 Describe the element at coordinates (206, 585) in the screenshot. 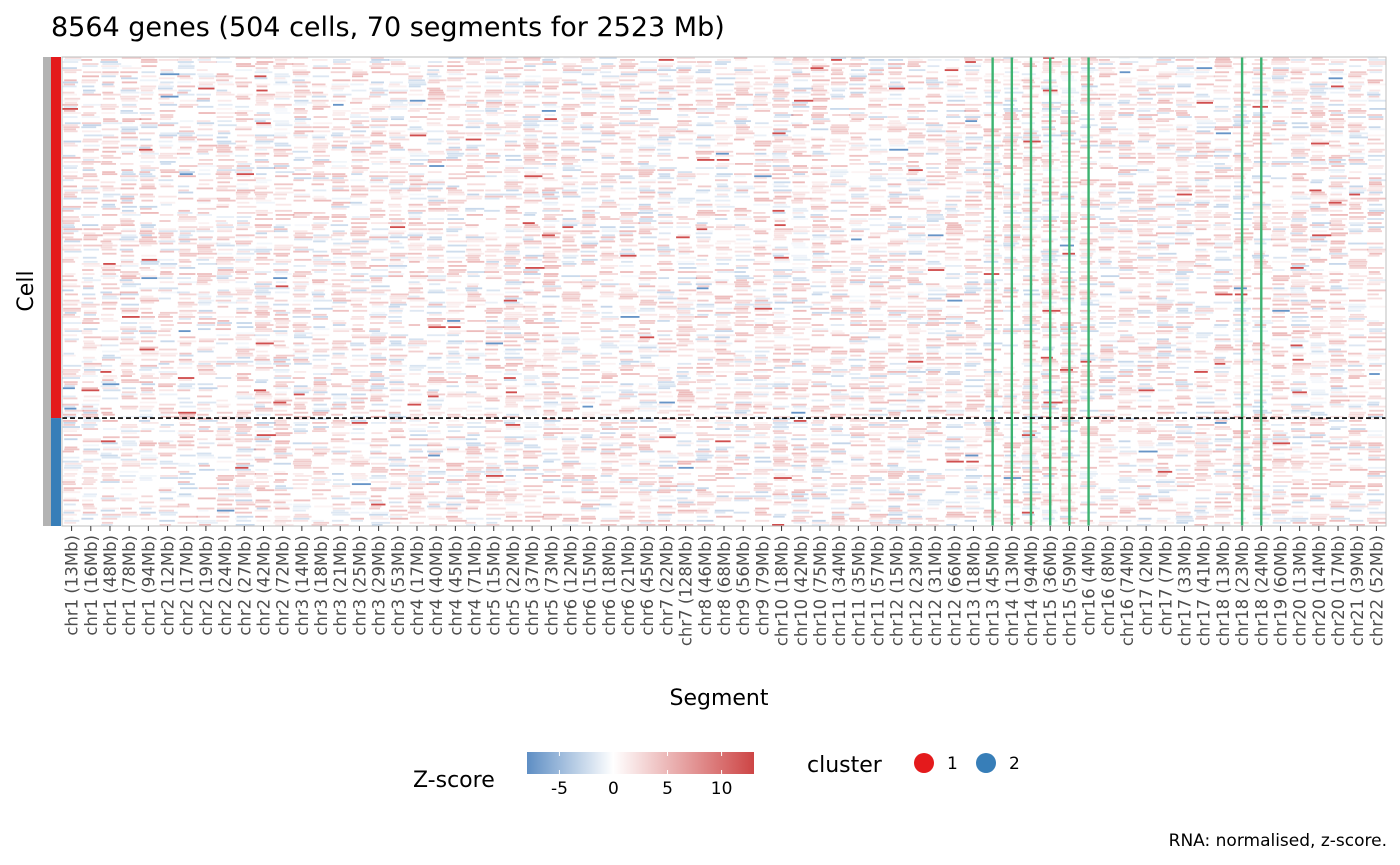

I see `x-tick-label: chr2 (19Mb)` at that location.